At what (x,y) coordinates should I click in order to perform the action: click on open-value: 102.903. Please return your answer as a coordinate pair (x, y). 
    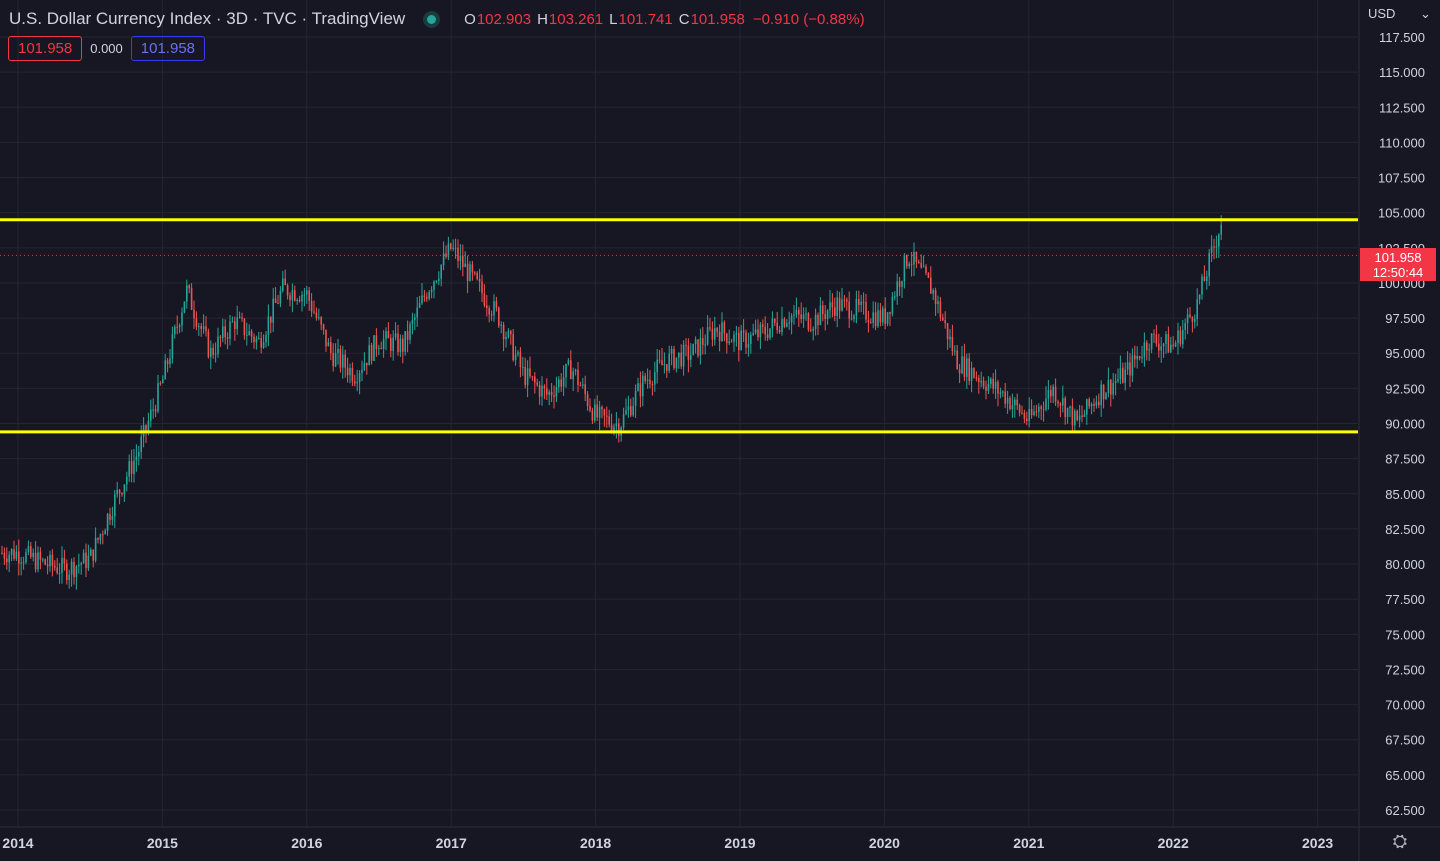
    Looking at the image, I should click on (504, 19).